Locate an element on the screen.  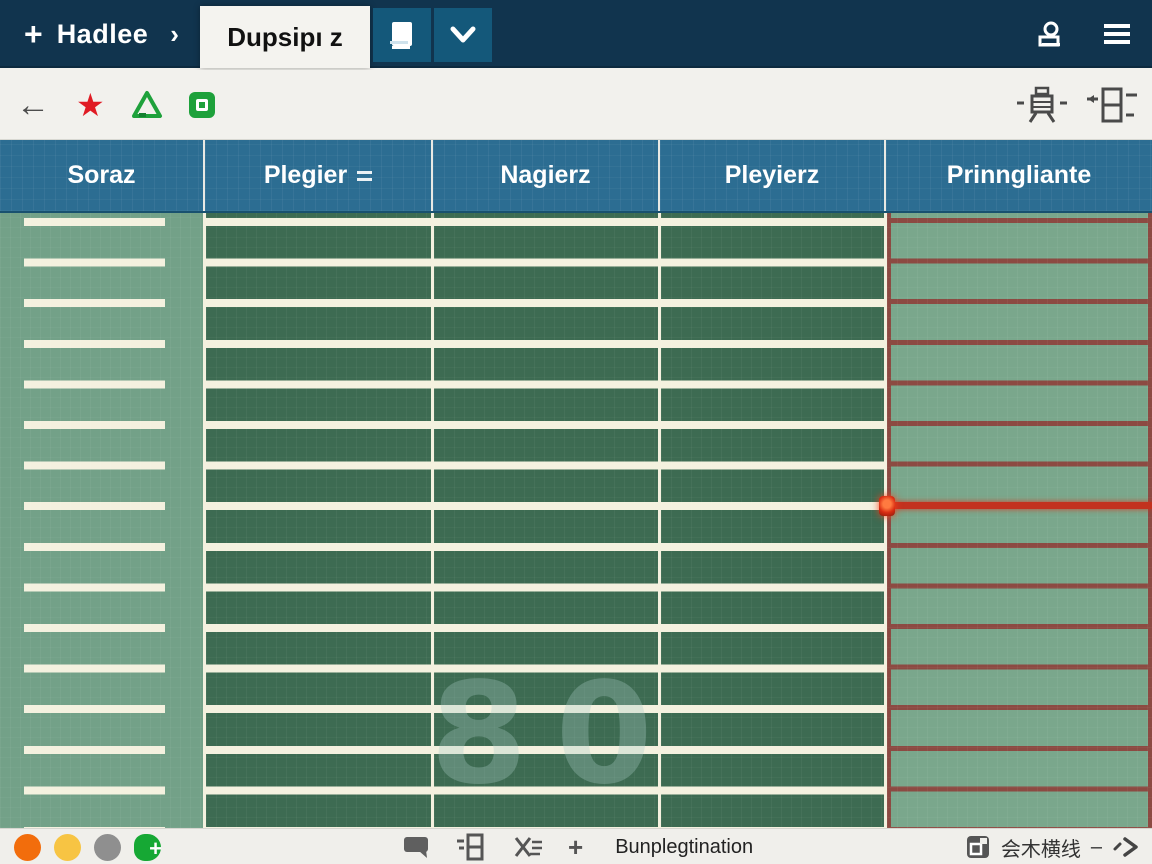
top-bar: + Hadlee › Dupsipı z is located at coordinates (576, 34).